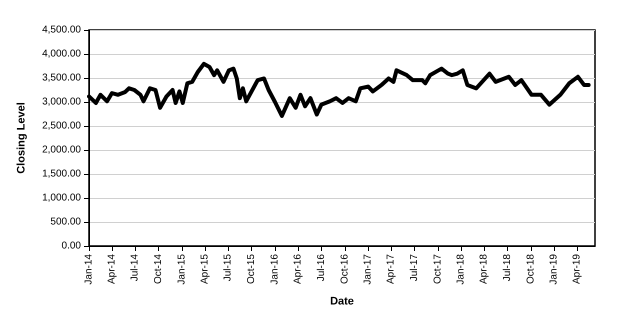 The image size is (622, 320). Describe the element at coordinates (204, 269) in the screenshot. I see `x-tick-label: Apr-15` at that location.